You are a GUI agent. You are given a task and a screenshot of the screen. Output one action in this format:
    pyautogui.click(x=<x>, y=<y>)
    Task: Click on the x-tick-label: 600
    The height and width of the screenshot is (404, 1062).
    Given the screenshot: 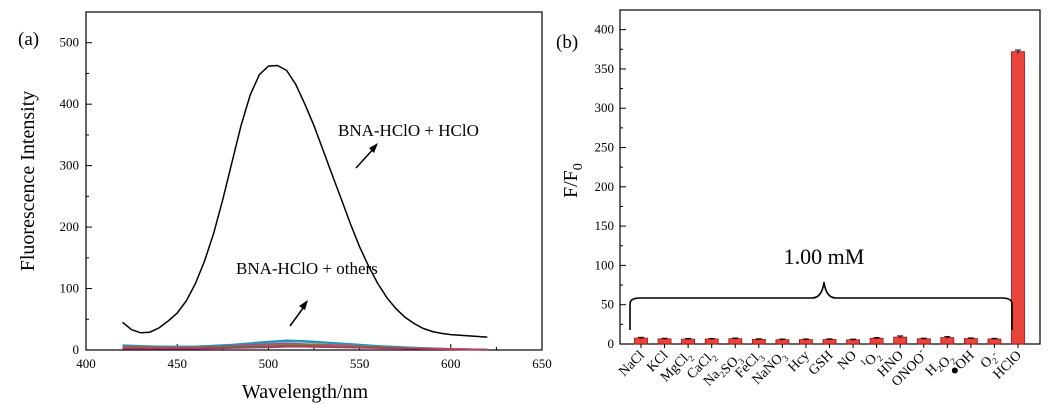 What is the action you would take?
    pyautogui.click(x=451, y=363)
    